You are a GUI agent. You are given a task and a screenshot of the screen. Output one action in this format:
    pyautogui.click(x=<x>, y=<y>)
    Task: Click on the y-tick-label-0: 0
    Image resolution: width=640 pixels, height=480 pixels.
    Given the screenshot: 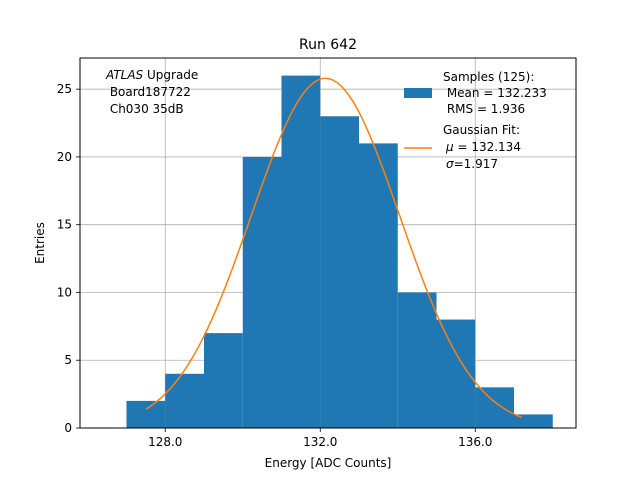 What is the action you would take?
    pyautogui.click(x=68, y=428)
    